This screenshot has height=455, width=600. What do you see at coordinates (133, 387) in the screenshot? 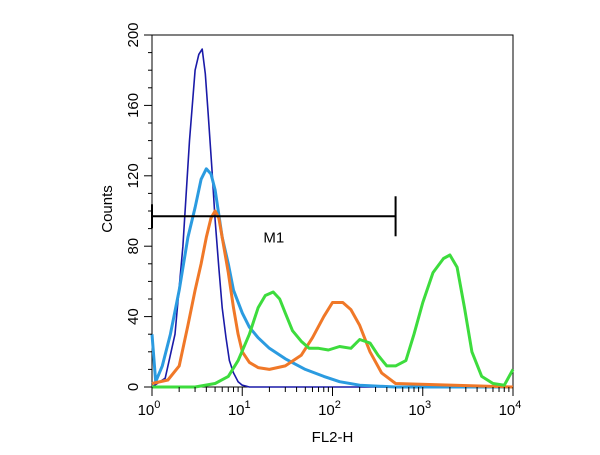
I see `y-tick-label: 0` at bounding box center [133, 387].